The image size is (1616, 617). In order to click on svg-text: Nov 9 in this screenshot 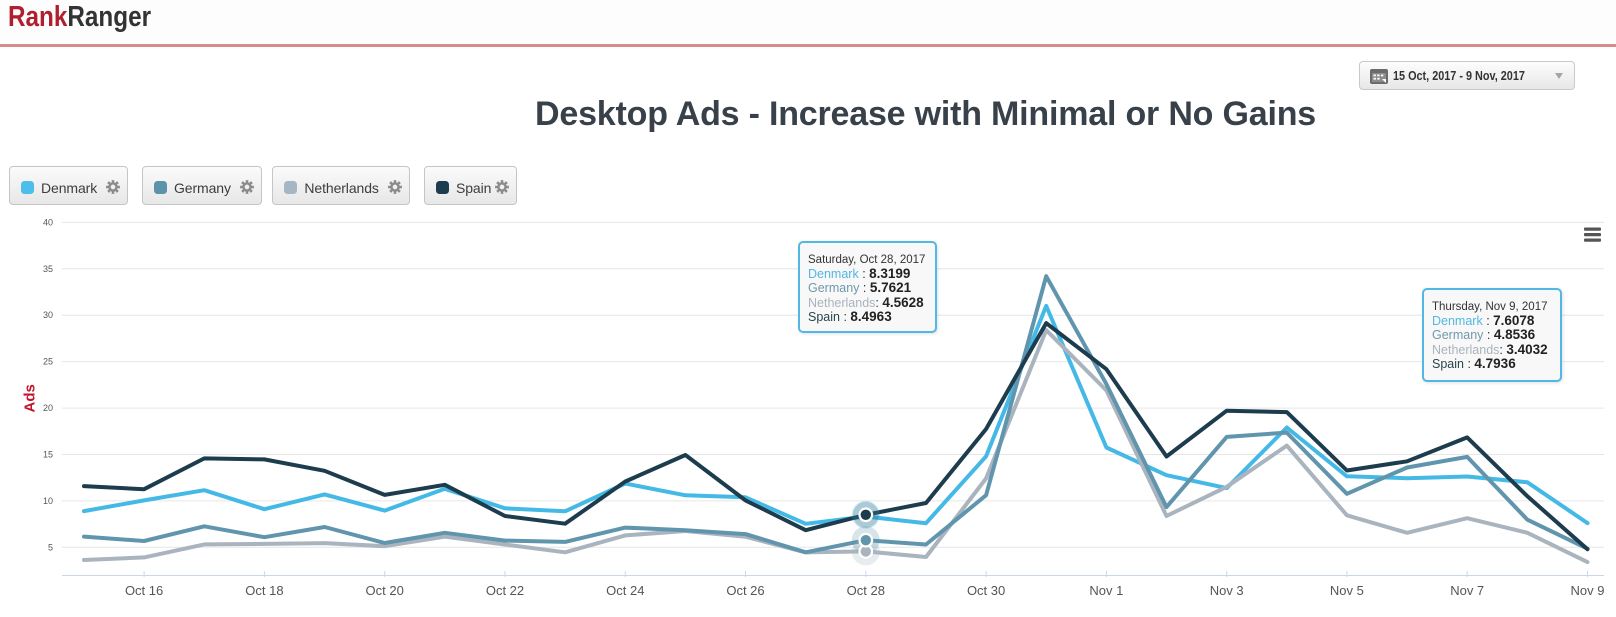, I will do `click(1588, 590)`.